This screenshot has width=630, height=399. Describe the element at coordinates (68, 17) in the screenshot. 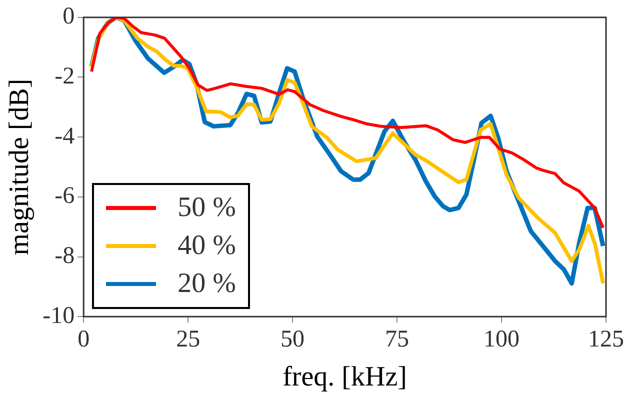

I see `y-tick-label: 0` at that location.